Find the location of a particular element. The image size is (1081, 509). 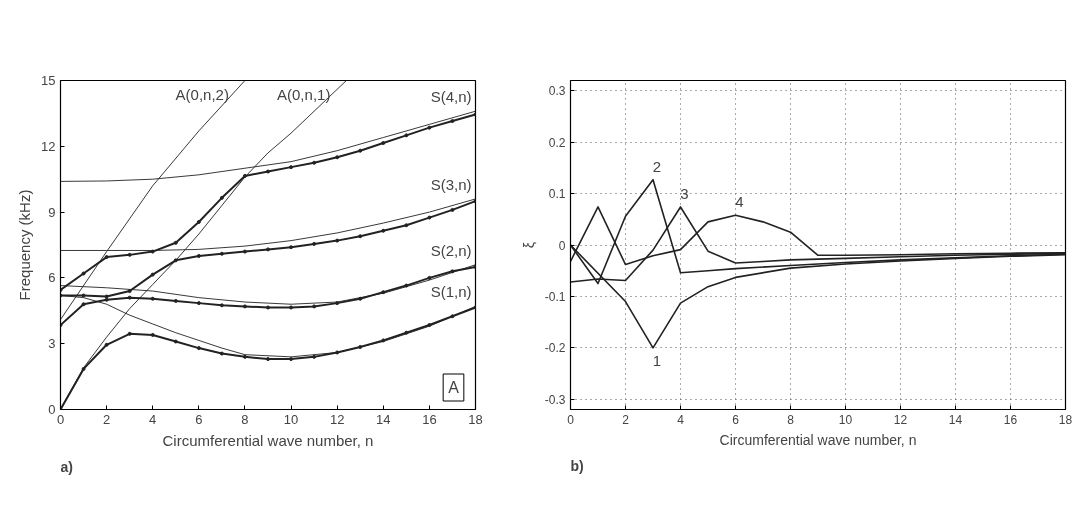

text: b) is located at coordinates (577, 465).